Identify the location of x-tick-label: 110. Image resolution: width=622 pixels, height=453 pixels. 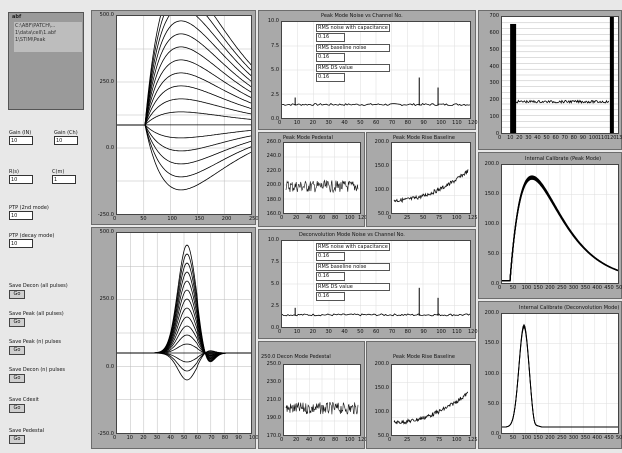
(602, 138).